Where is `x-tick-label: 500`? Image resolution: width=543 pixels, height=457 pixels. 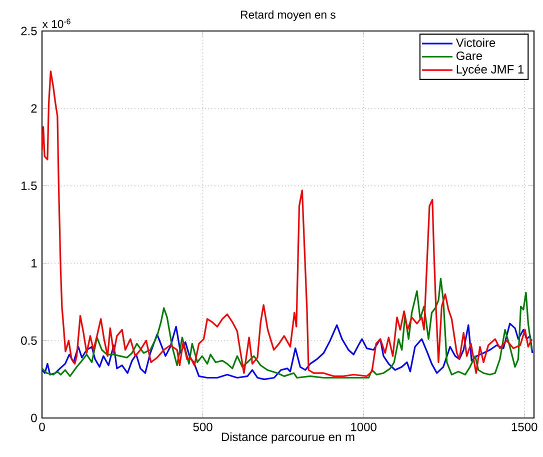 x-tick-label: 500 is located at coordinates (202, 427).